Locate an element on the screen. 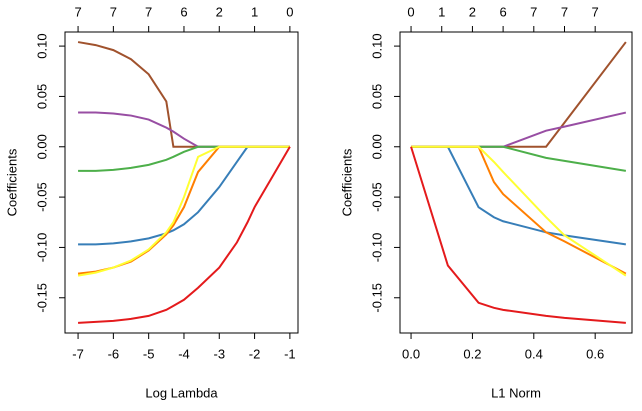 The image size is (642, 411). x-tick-label: 0.6 is located at coordinates (595, 353).